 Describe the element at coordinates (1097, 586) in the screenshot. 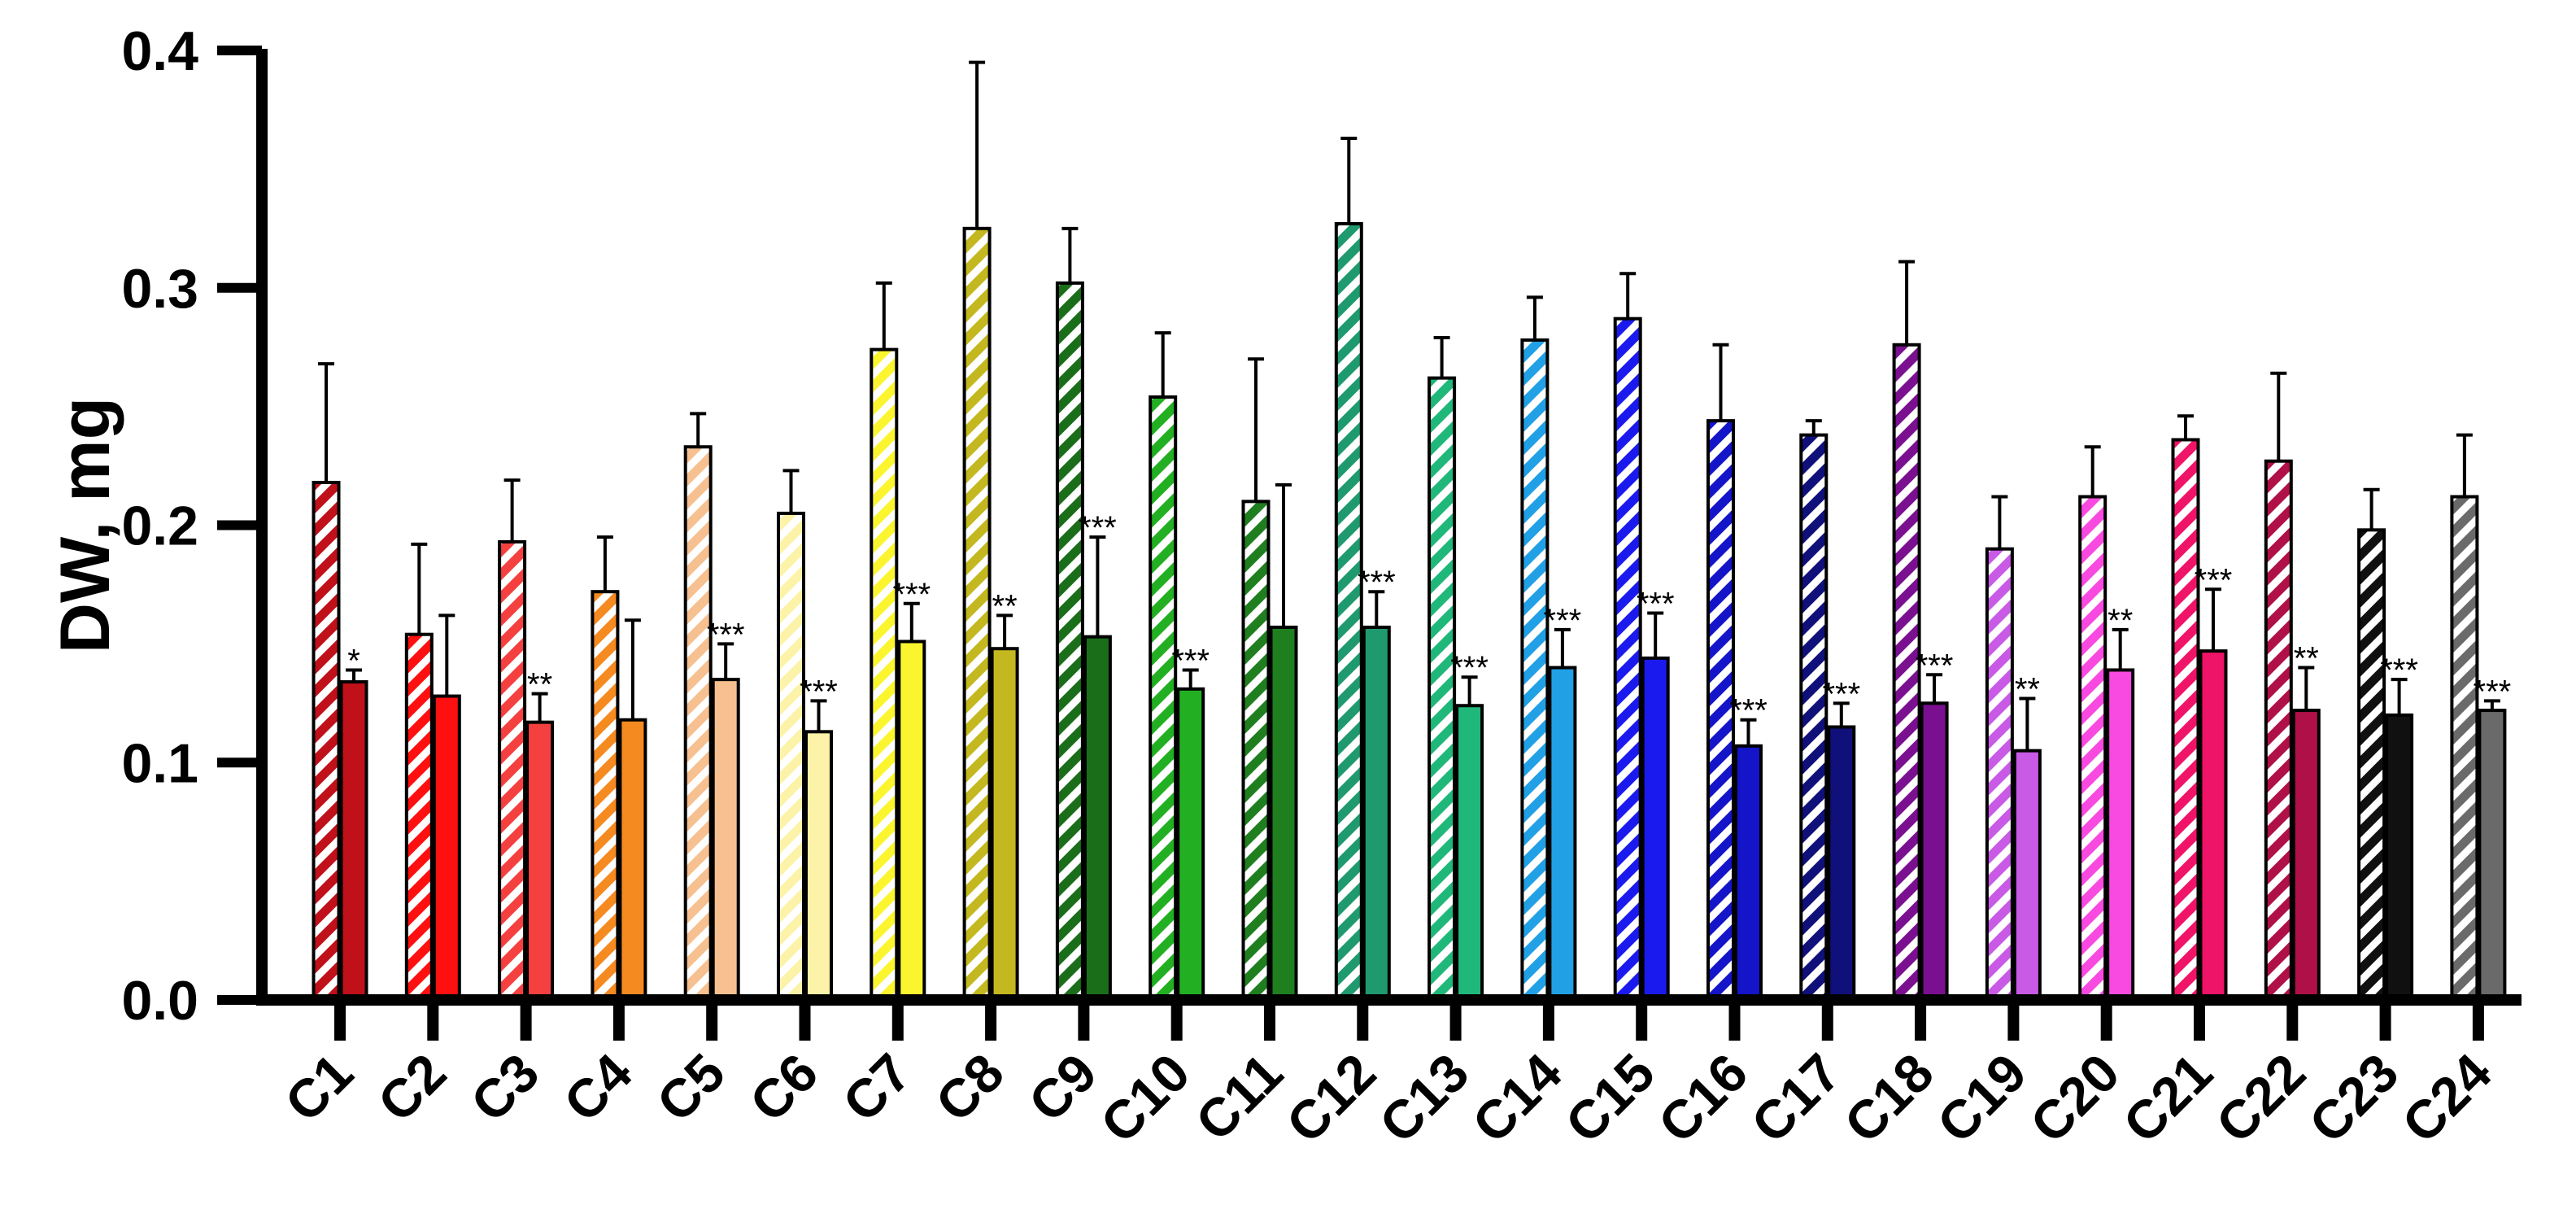

I see `error-bar-solid-c9` at that location.